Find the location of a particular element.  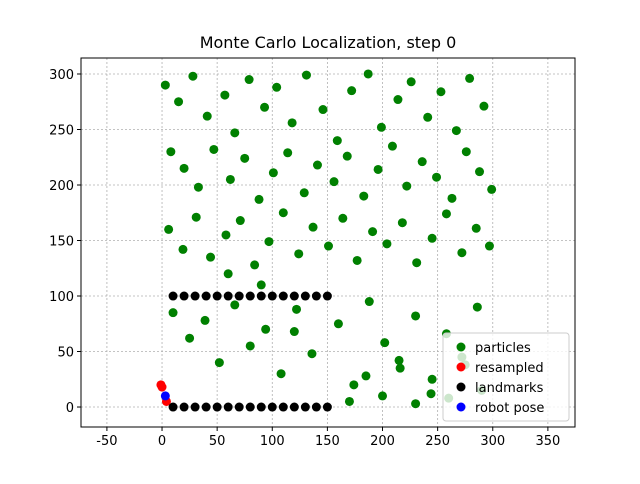

y-tick-label: 250 is located at coordinates (61, 130).